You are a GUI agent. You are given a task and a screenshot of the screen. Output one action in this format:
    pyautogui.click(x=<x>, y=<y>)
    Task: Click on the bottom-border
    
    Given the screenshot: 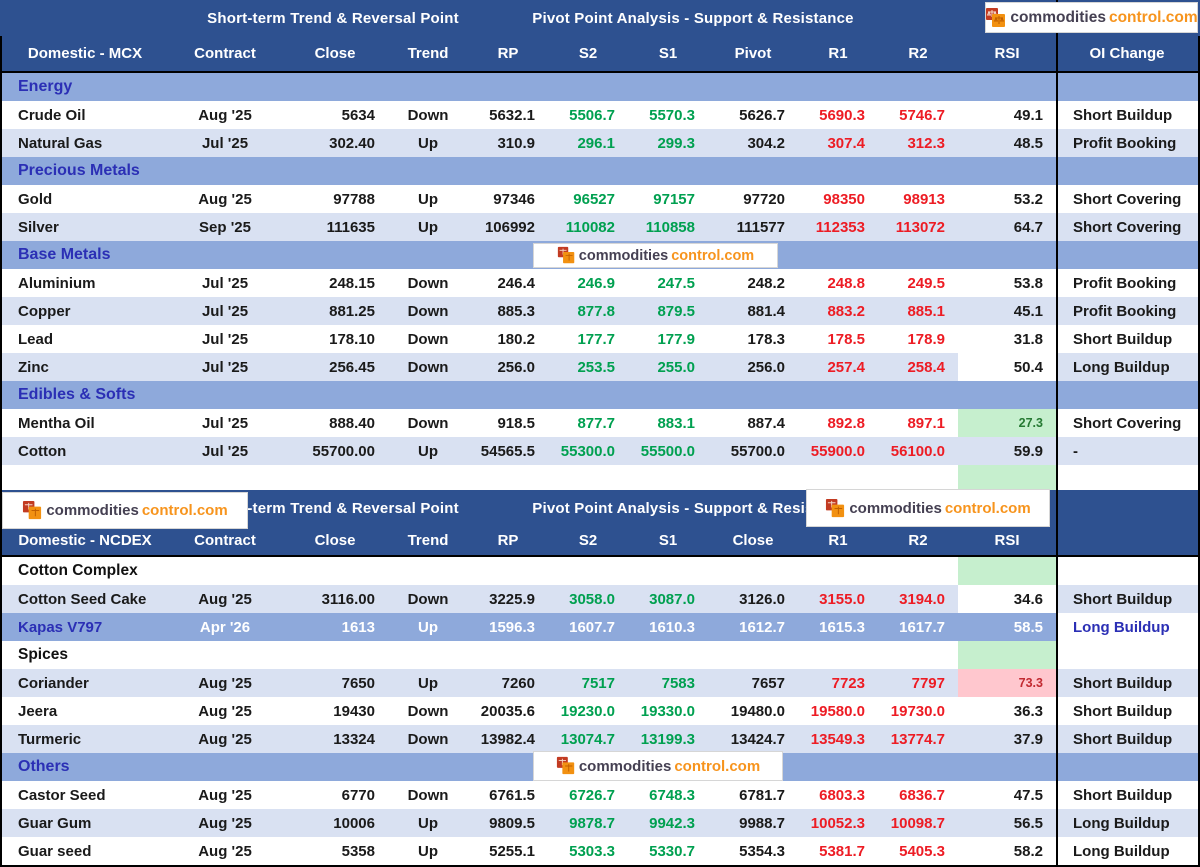 What is the action you would take?
    pyautogui.click(x=600, y=866)
    